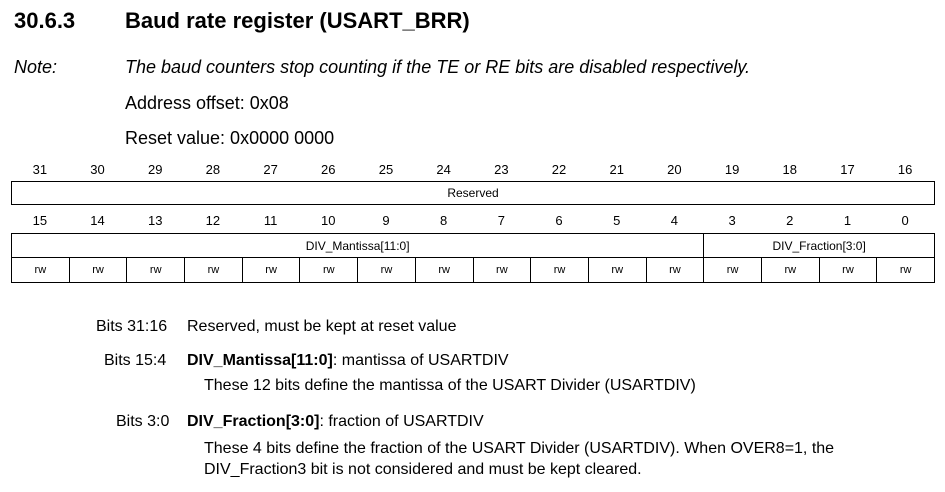 This screenshot has height=492, width=945. Describe the element at coordinates (328, 220) in the screenshot. I see `bit-number: 10` at that location.